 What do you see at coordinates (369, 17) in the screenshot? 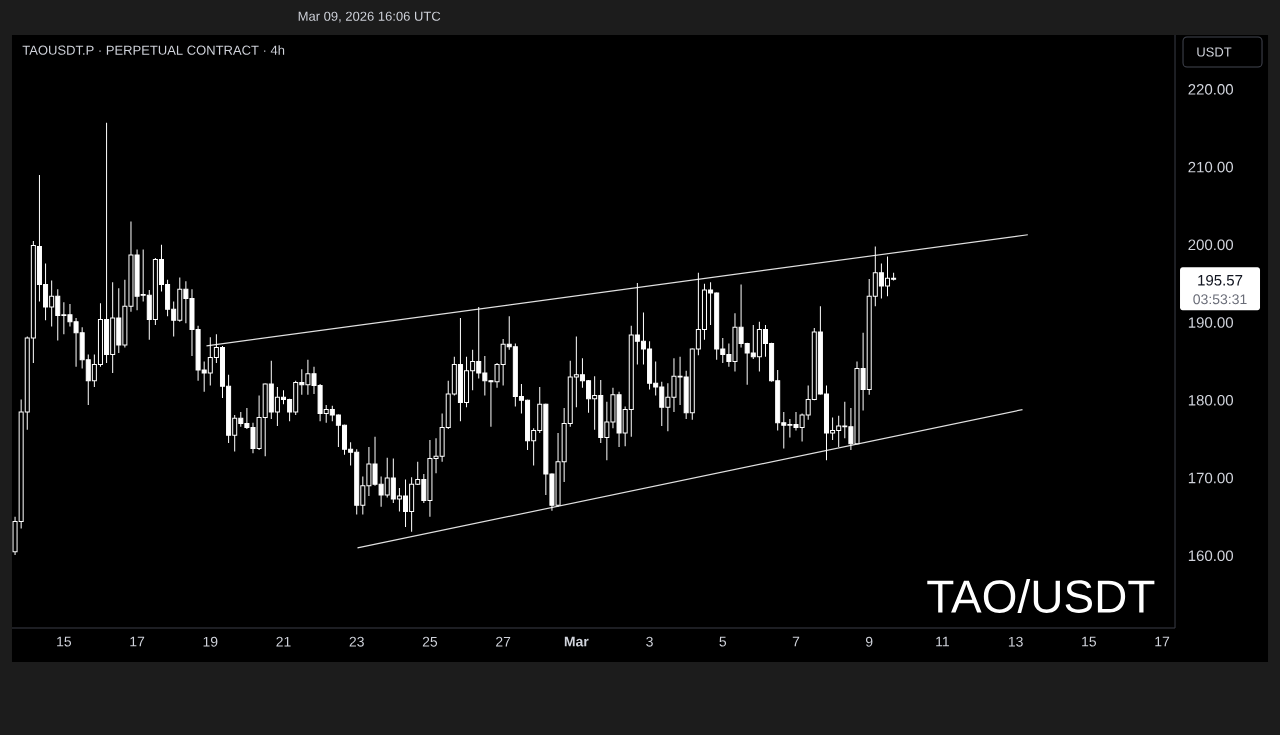
I see `text: Mar 09, 2026 16:06 UTC` at bounding box center [369, 17].